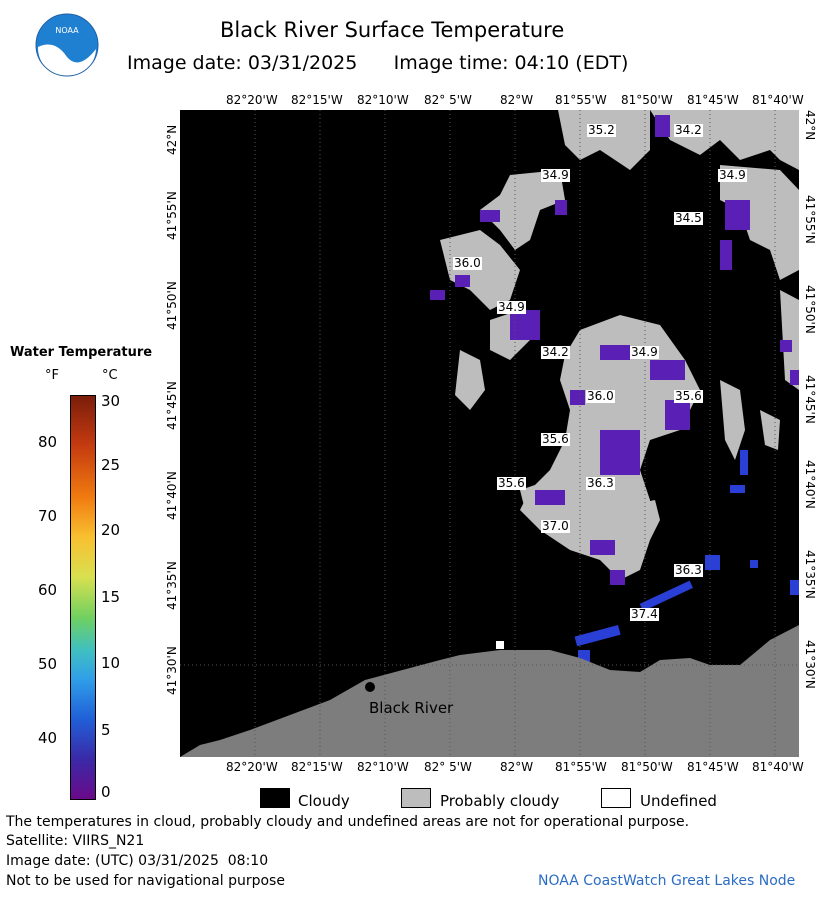  I want to click on undefined-pixel, so click(500, 645).